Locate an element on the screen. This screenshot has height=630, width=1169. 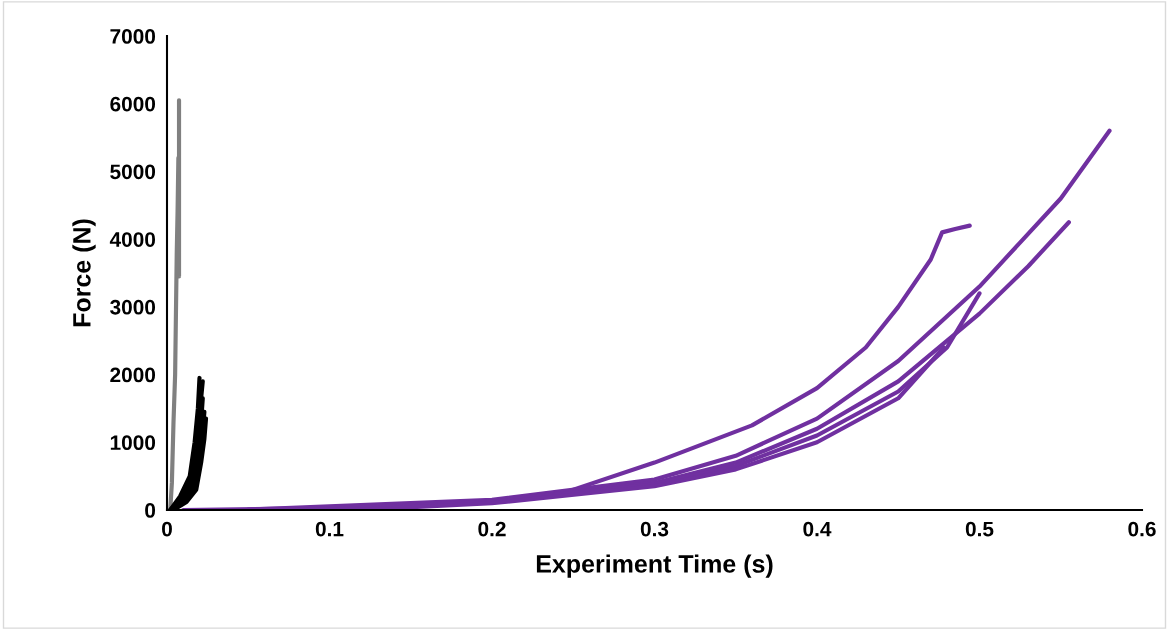
y-tick-label: 5000 is located at coordinates (133, 172).